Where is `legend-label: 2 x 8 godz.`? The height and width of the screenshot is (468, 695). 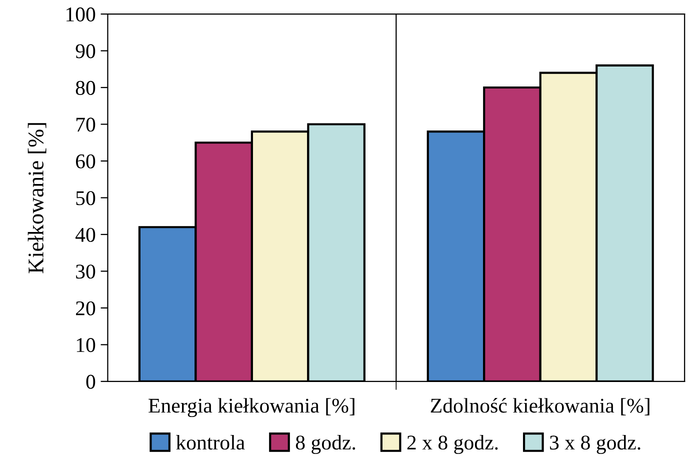
legend-label: 2 x 8 godz. is located at coordinates (452, 444).